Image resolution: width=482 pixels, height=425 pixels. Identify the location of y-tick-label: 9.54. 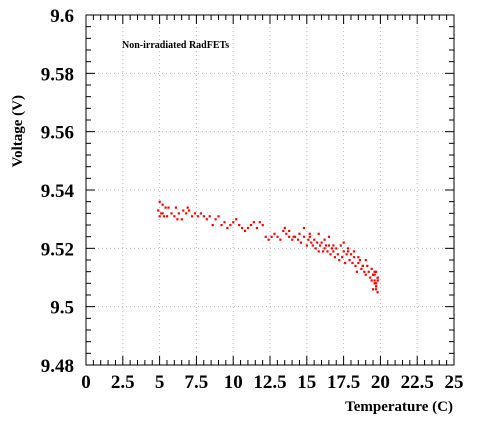
(58, 191).